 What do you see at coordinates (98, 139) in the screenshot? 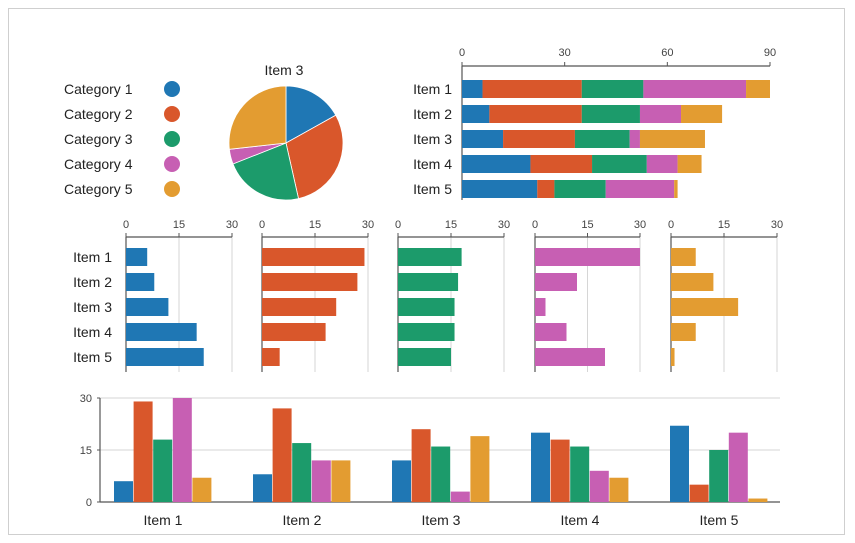
I see `legend-label: Category 3` at bounding box center [98, 139].